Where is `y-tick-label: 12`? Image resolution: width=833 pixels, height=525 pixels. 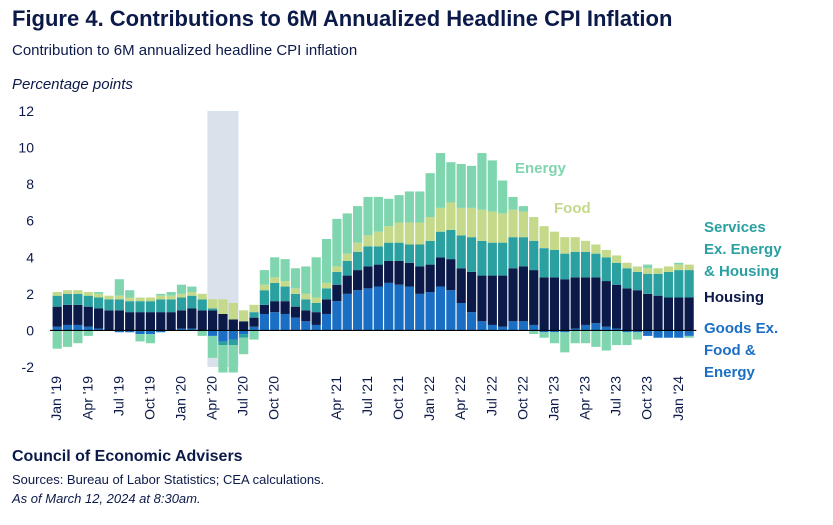
y-tick-label: 12 is located at coordinates (26, 111).